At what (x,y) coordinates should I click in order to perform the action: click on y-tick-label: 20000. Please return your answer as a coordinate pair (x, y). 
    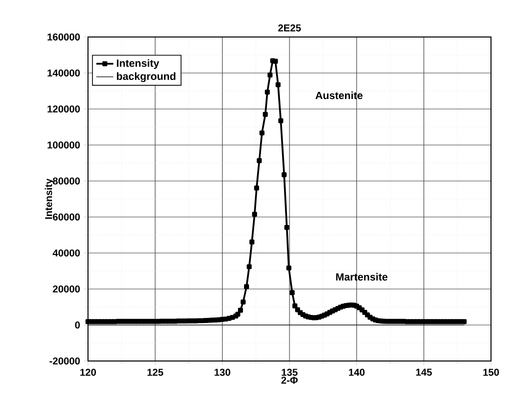
    Looking at the image, I should click on (66, 289).